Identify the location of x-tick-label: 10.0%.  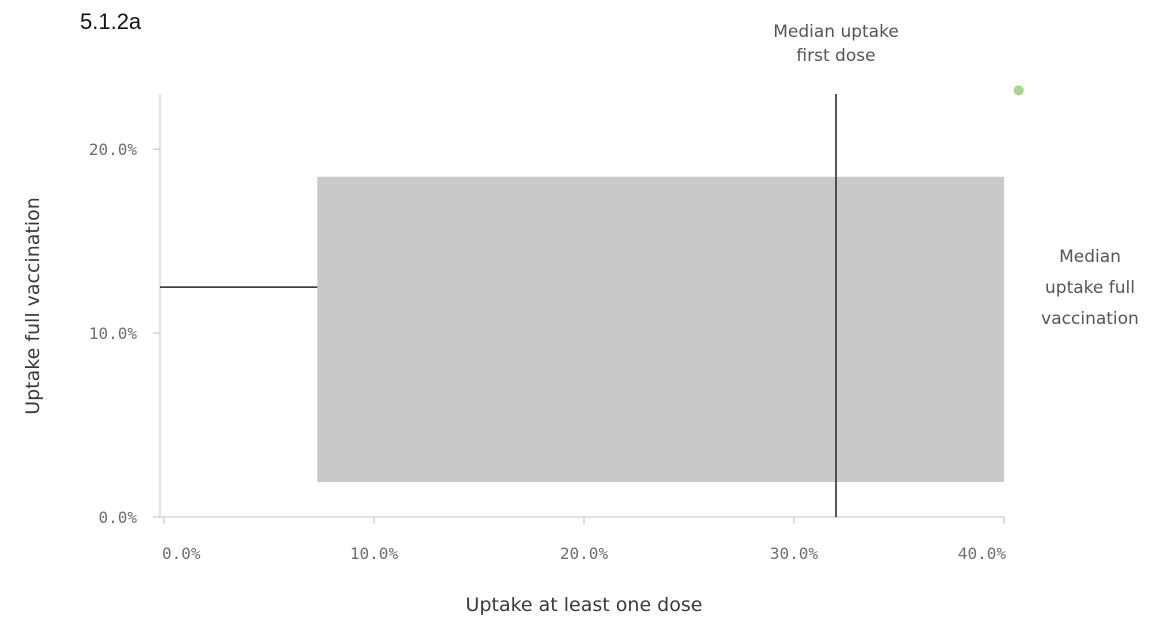
(374, 553).